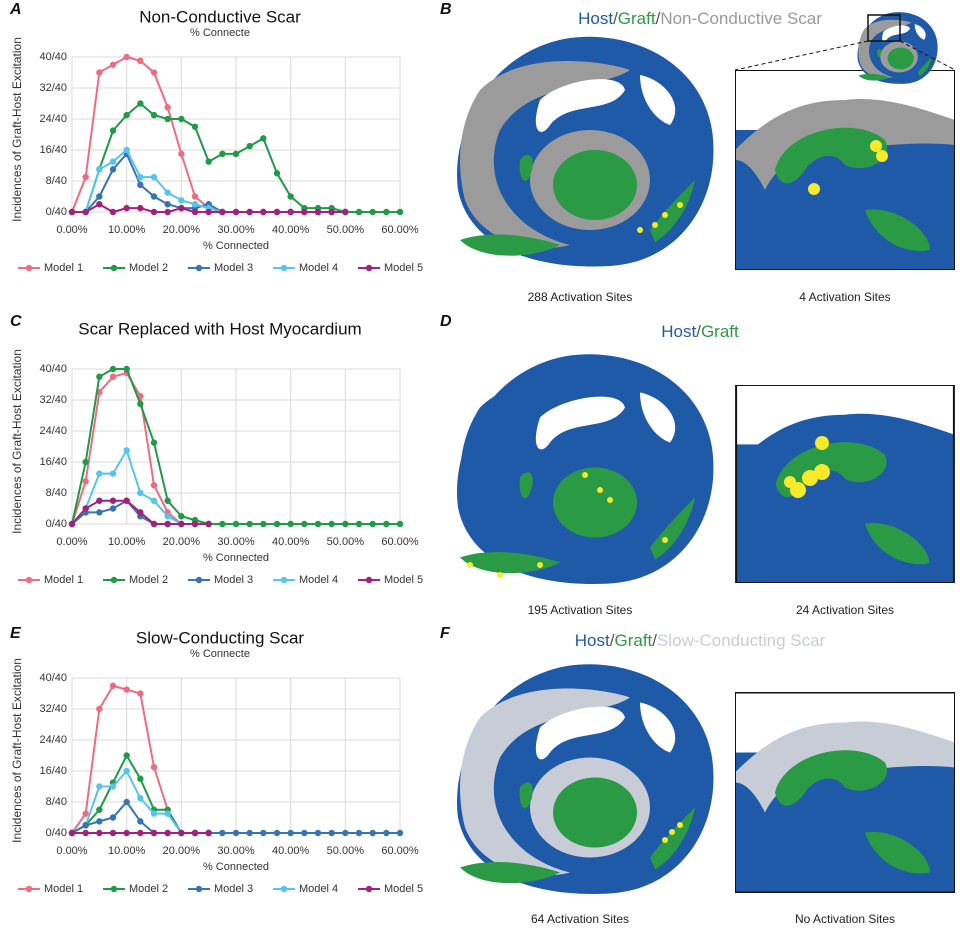  What do you see at coordinates (236, 230) in the screenshot?
I see `x-tick-label: 30.00%` at bounding box center [236, 230].